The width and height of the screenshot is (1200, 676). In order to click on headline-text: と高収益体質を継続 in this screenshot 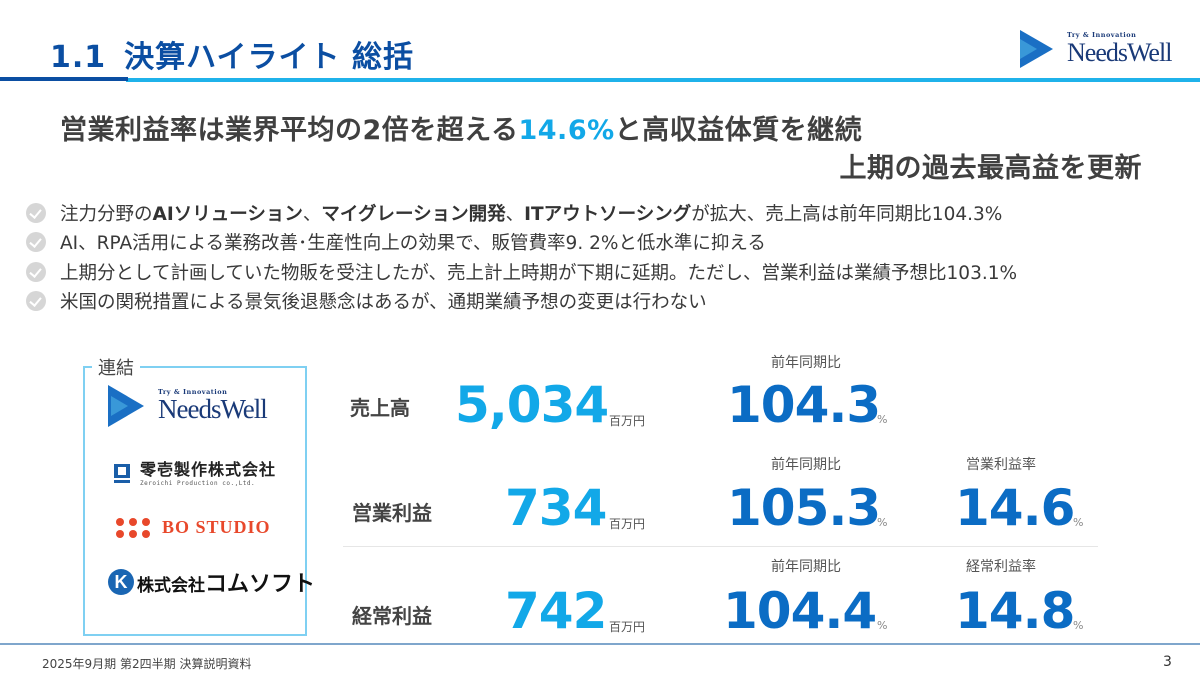, I will do `click(738, 130)`.